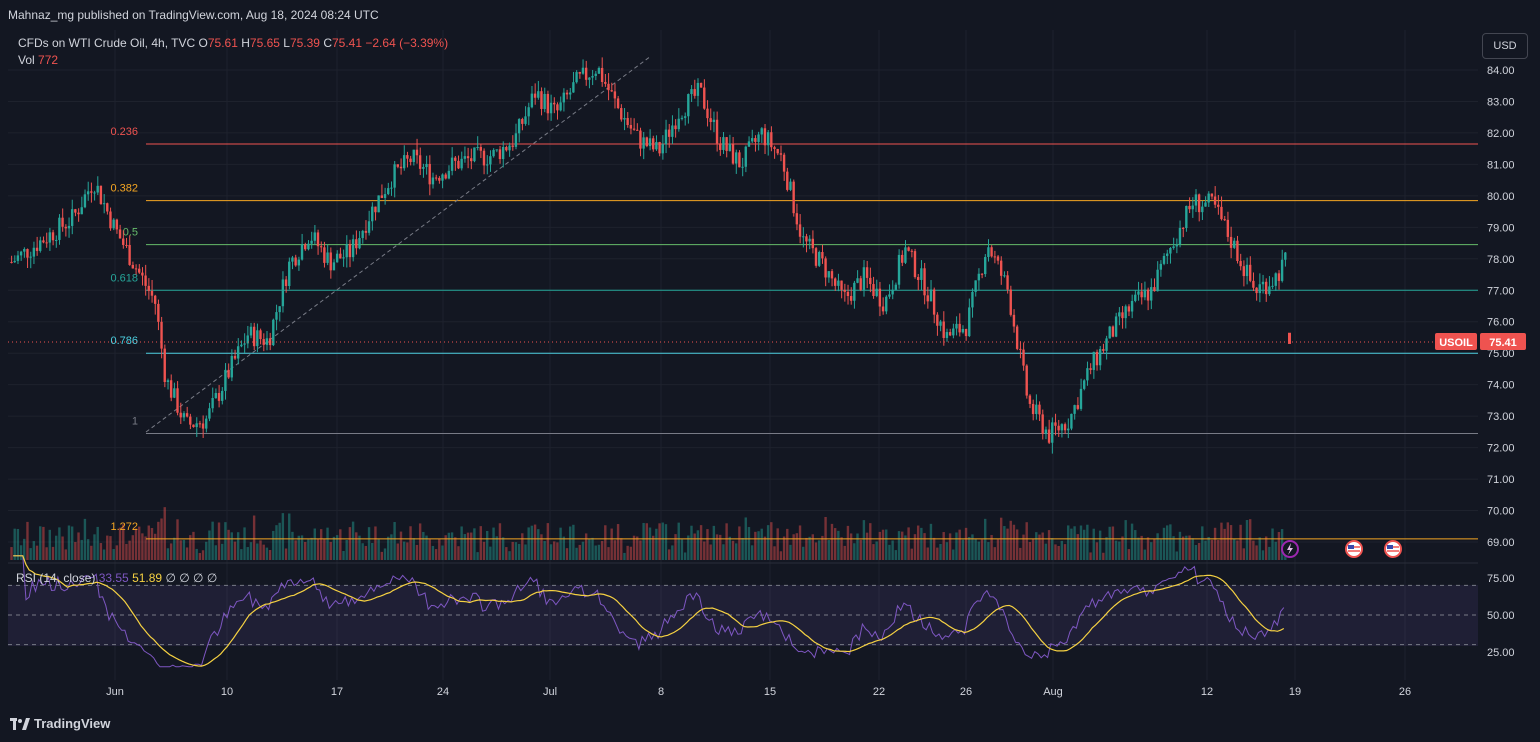 Image resolution: width=1540 pixels, height=742 pixels. What do you see at coordinates (1501, 323) in the screenshot?
I see `price-tick-label: 76.00` at bounding box center [1501, 323].